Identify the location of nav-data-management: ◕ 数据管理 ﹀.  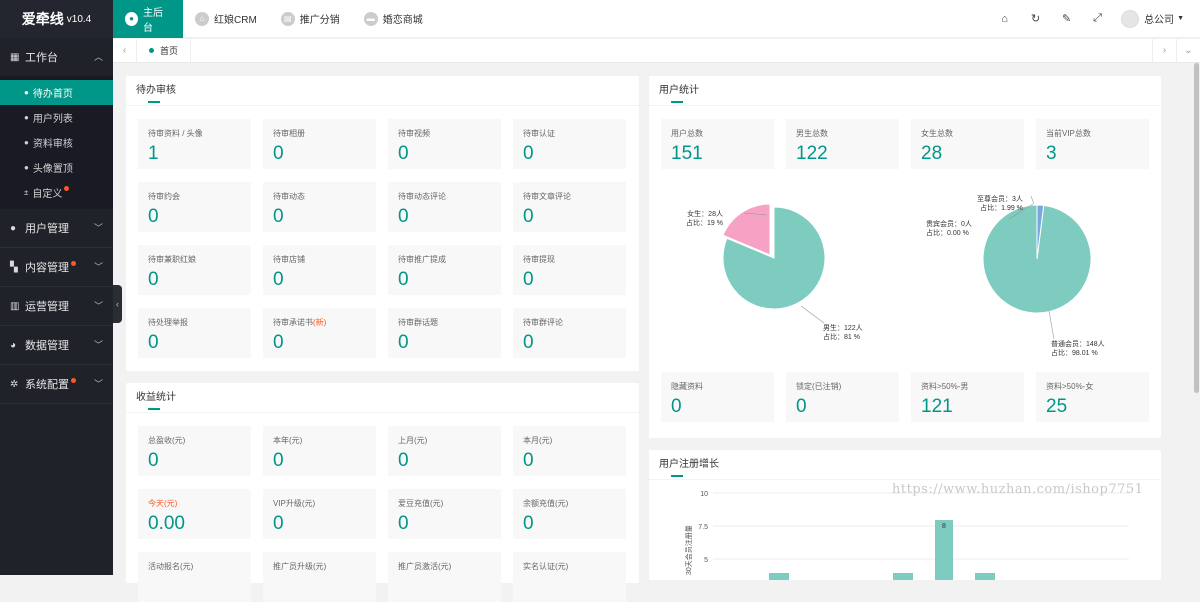
(56, 345).